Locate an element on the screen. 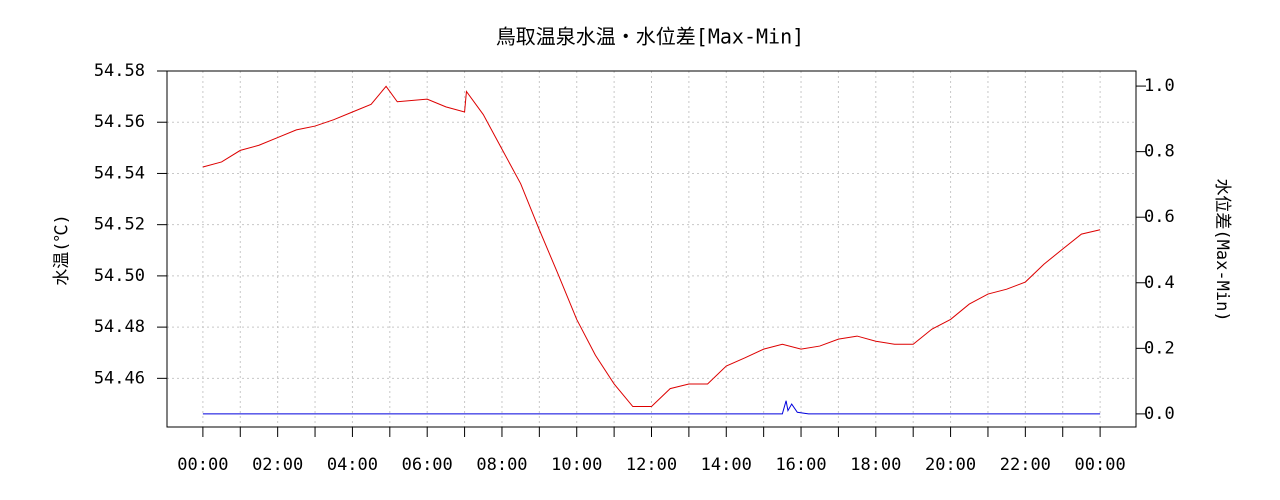 This screenshot has width=1280, height=500. y2-tick-label: 0.4 is located at coordinates (1159, 283).